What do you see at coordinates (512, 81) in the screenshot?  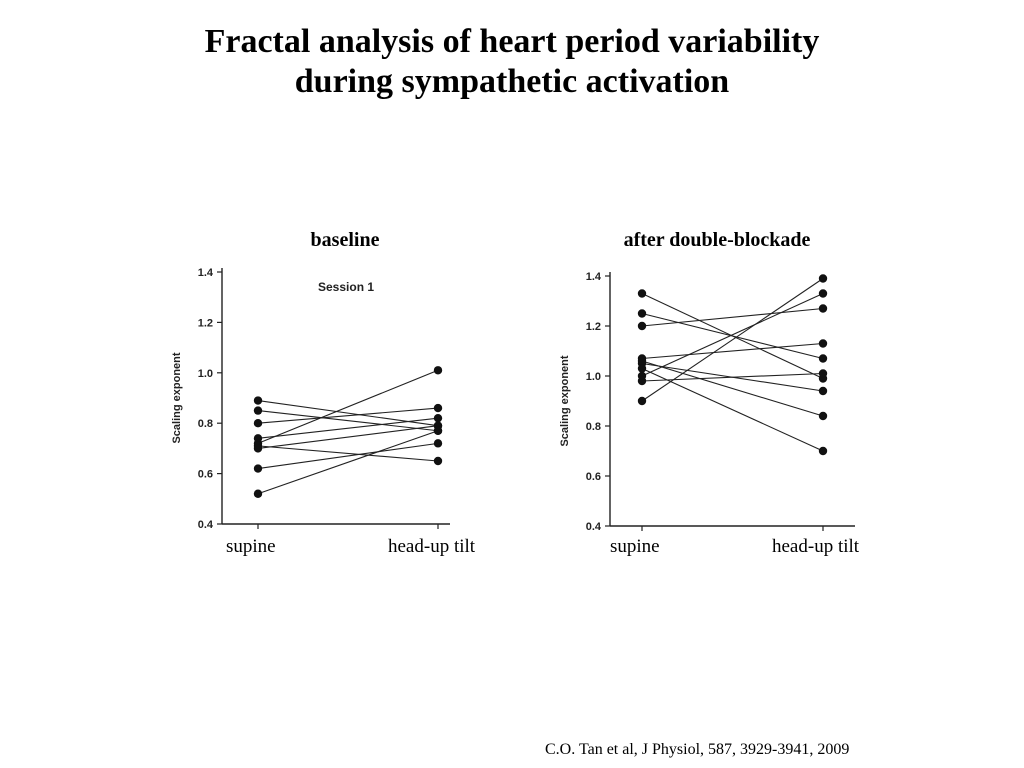 I see `slide-title-line2: during sympathetic activation` at bounding box center [512, 81].